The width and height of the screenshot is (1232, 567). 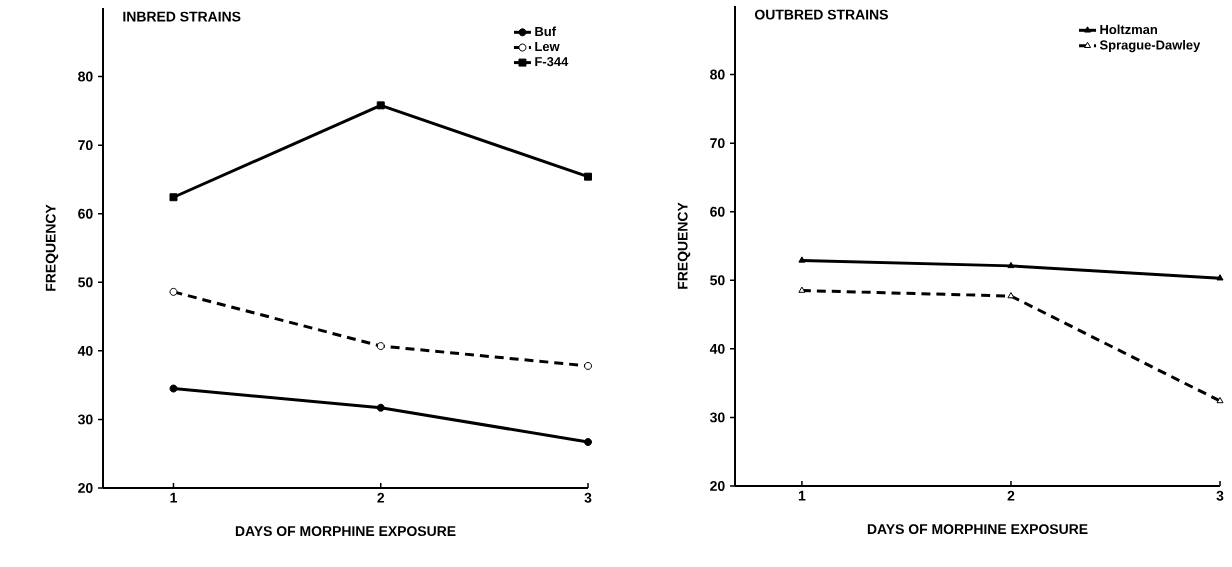 I want to click on legend-label: Lew, so click(x=547, y=47).